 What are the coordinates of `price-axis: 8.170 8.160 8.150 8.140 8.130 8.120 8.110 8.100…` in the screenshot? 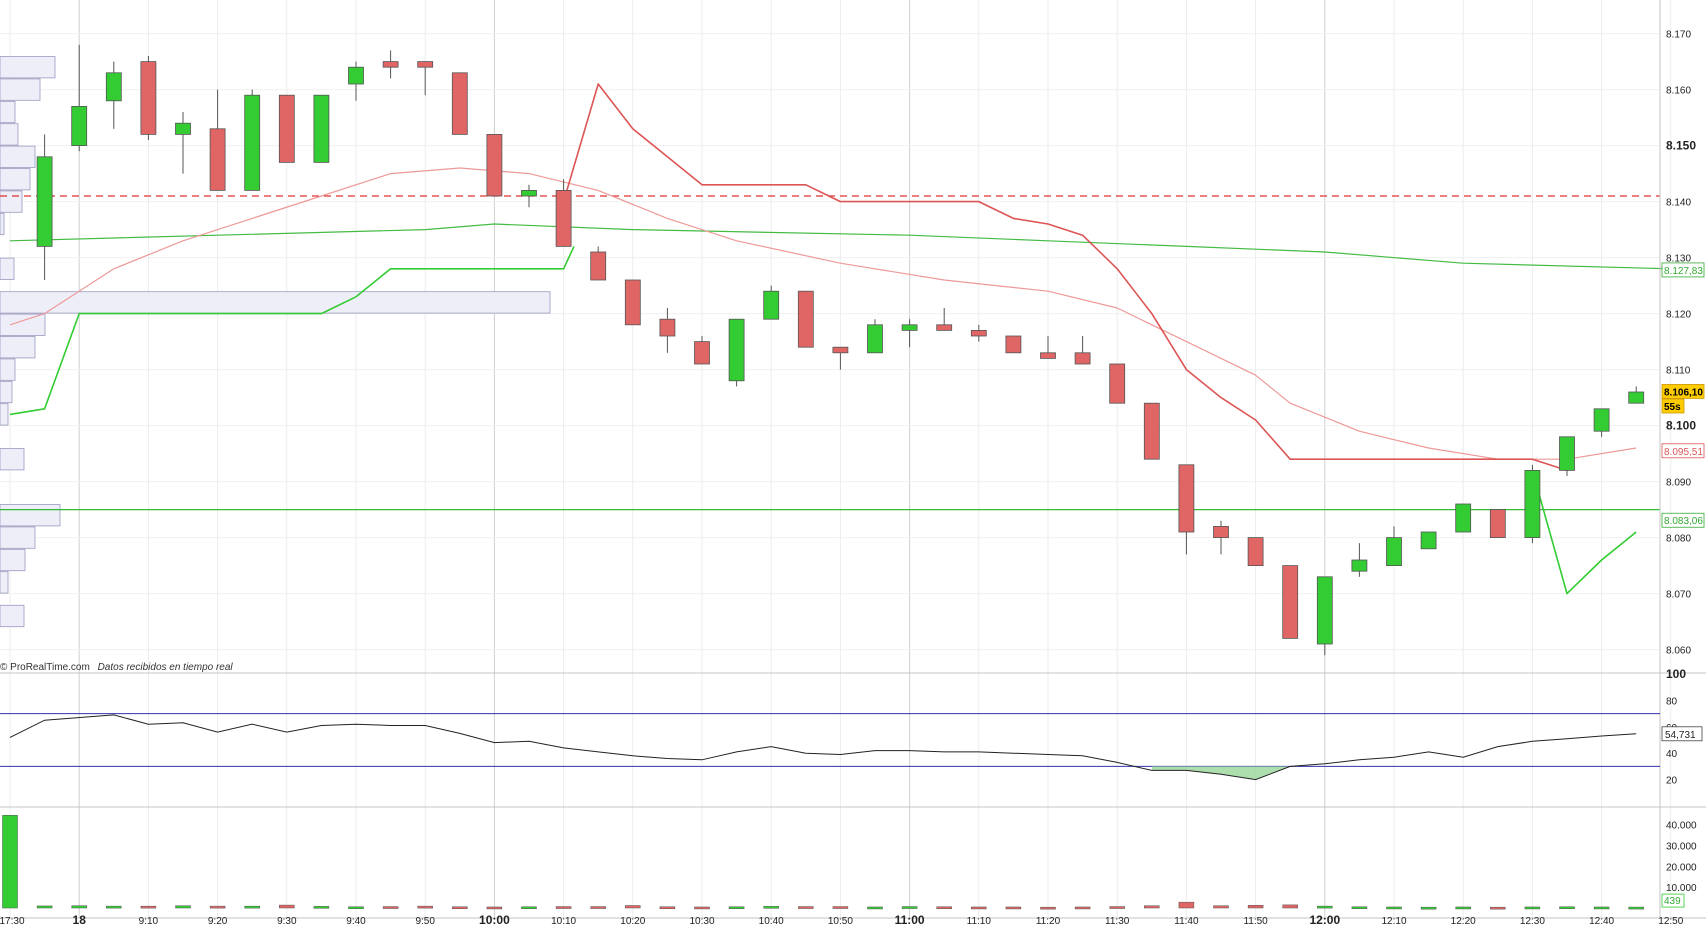 It's located at (1683, 469).